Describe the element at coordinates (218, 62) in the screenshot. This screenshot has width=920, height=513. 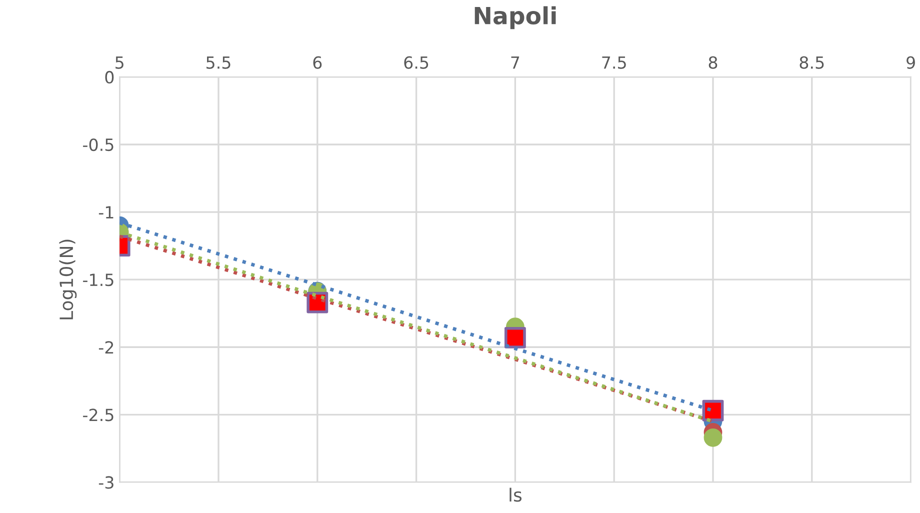
I see `x-tick-label: 5.5` at that location.